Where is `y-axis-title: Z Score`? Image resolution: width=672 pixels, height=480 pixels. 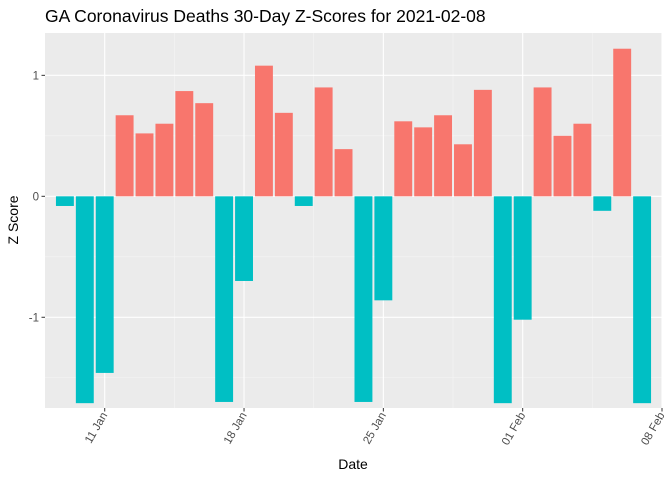
y-axis-title: Z Score is located at coordinates (13, 219).